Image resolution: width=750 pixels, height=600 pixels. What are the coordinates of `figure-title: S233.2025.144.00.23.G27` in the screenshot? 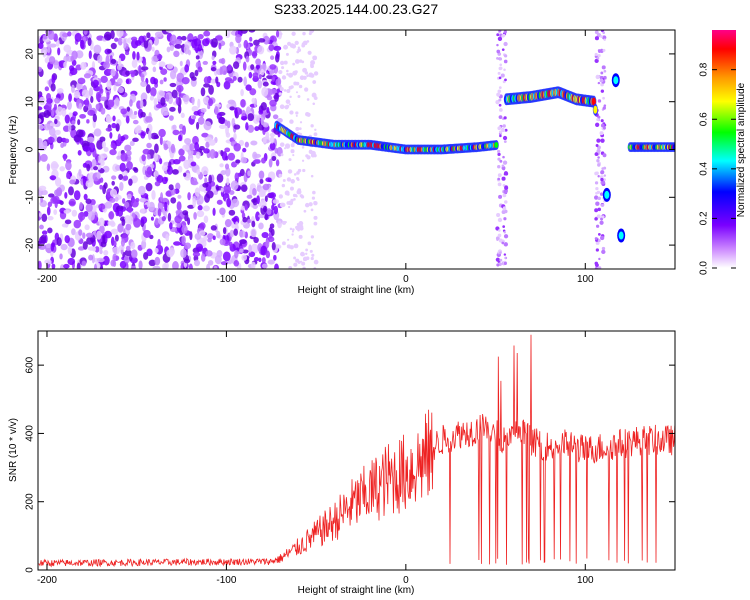 It's located at (356, 9).